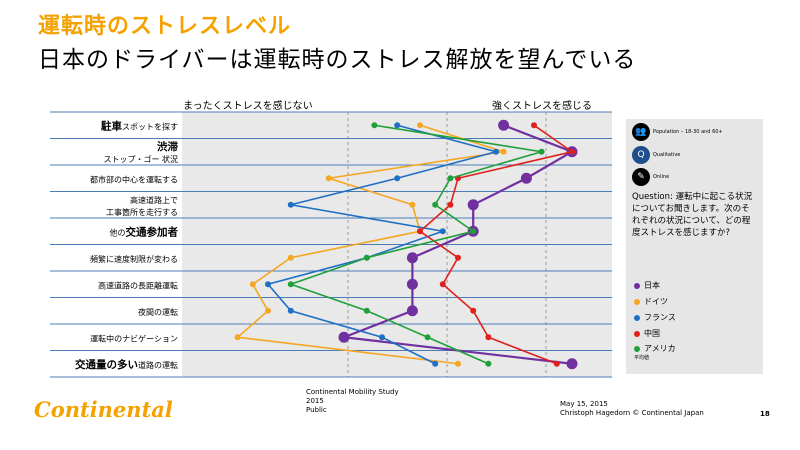 The image size is (800, 450). I want to click on category-label: 頻繁に速度制限が変わる, so click(134, 259).